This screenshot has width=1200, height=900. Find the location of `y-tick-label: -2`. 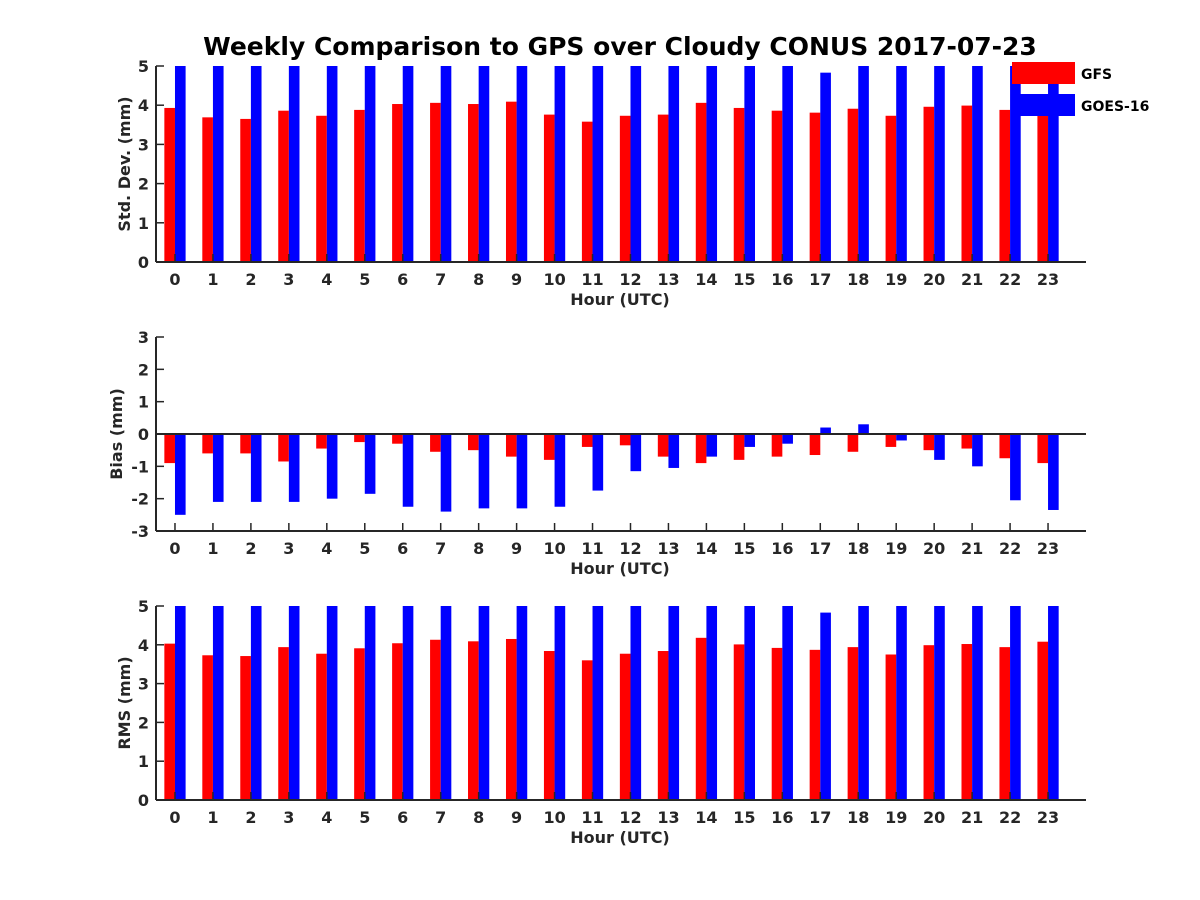

y-tick-label: -2 is located at coordinates (140, 499).